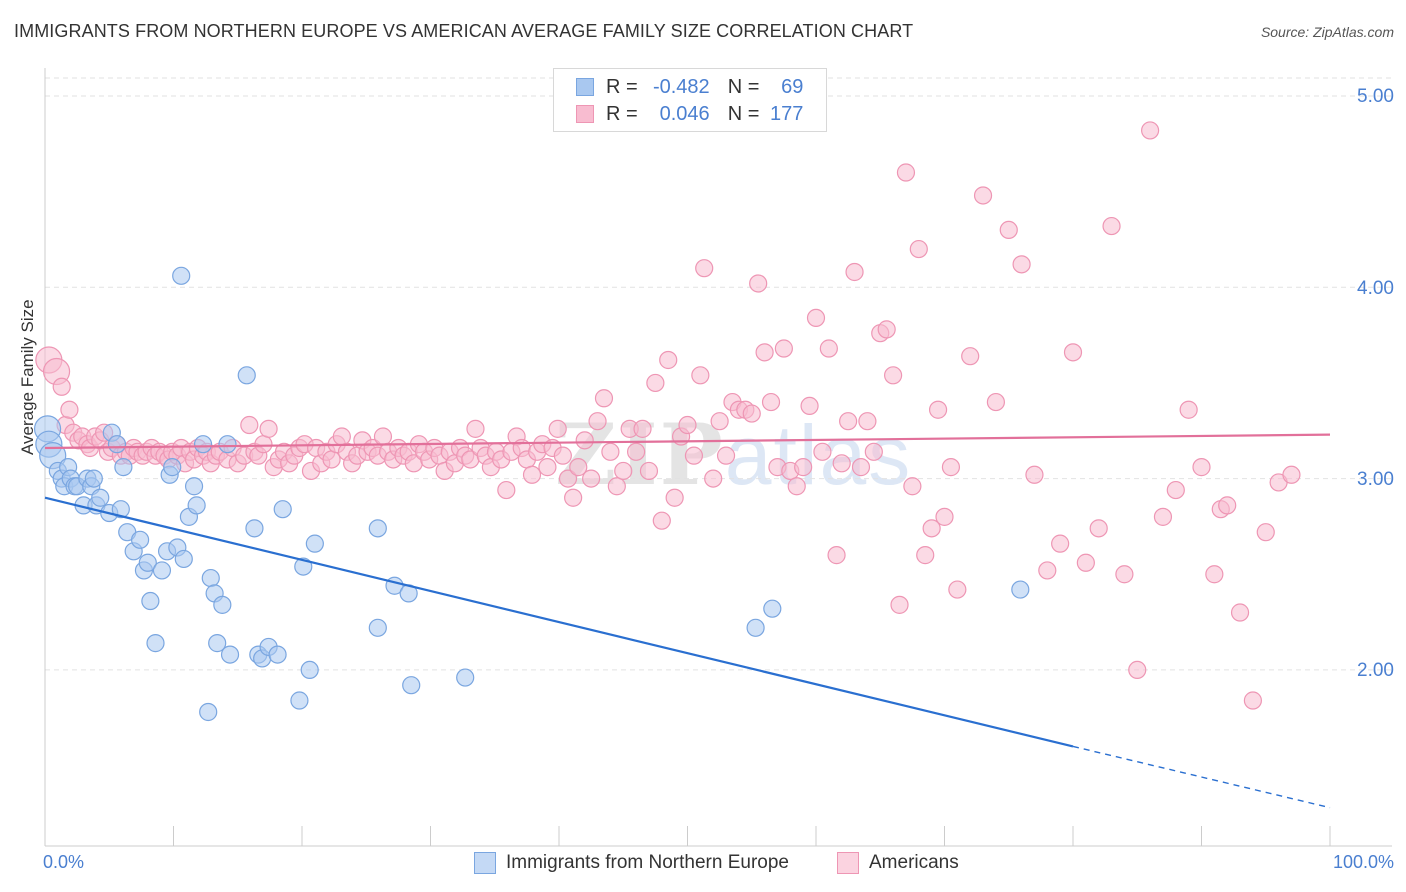 Image resolution: width=1406 pixels, height=892 pixels. Describe the element at coordinates (647, 862) in the screenshot. I see `legend-label-northern-europe: Immigrants from Northern Europe` at that location.